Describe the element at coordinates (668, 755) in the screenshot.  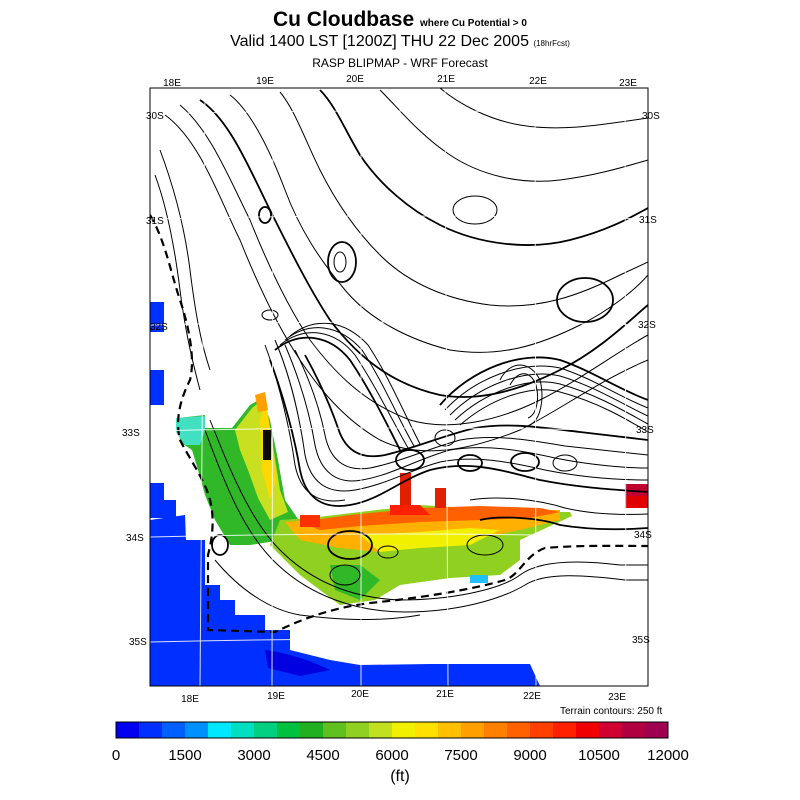
I see `colorbar-tick-label: 12000` at that location.